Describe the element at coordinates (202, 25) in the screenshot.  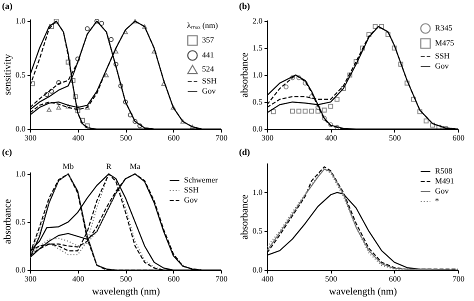
I see `legend-title: λₘₐₓ (nm)` at that location.